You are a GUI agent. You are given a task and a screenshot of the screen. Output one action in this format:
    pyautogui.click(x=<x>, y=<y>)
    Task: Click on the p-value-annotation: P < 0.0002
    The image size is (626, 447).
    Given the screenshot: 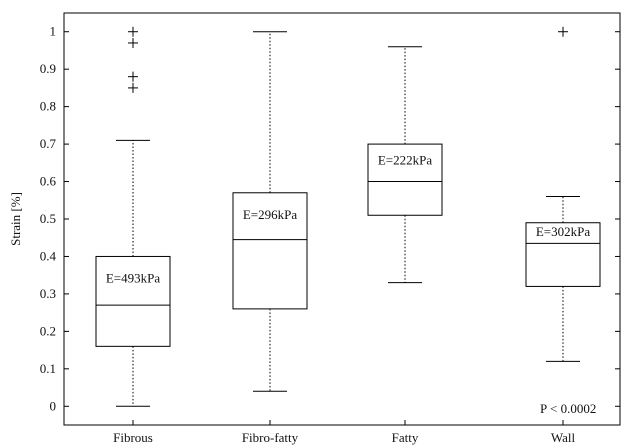 What is the action you would take?
    pyautogui.click(x=568, y=408)
    